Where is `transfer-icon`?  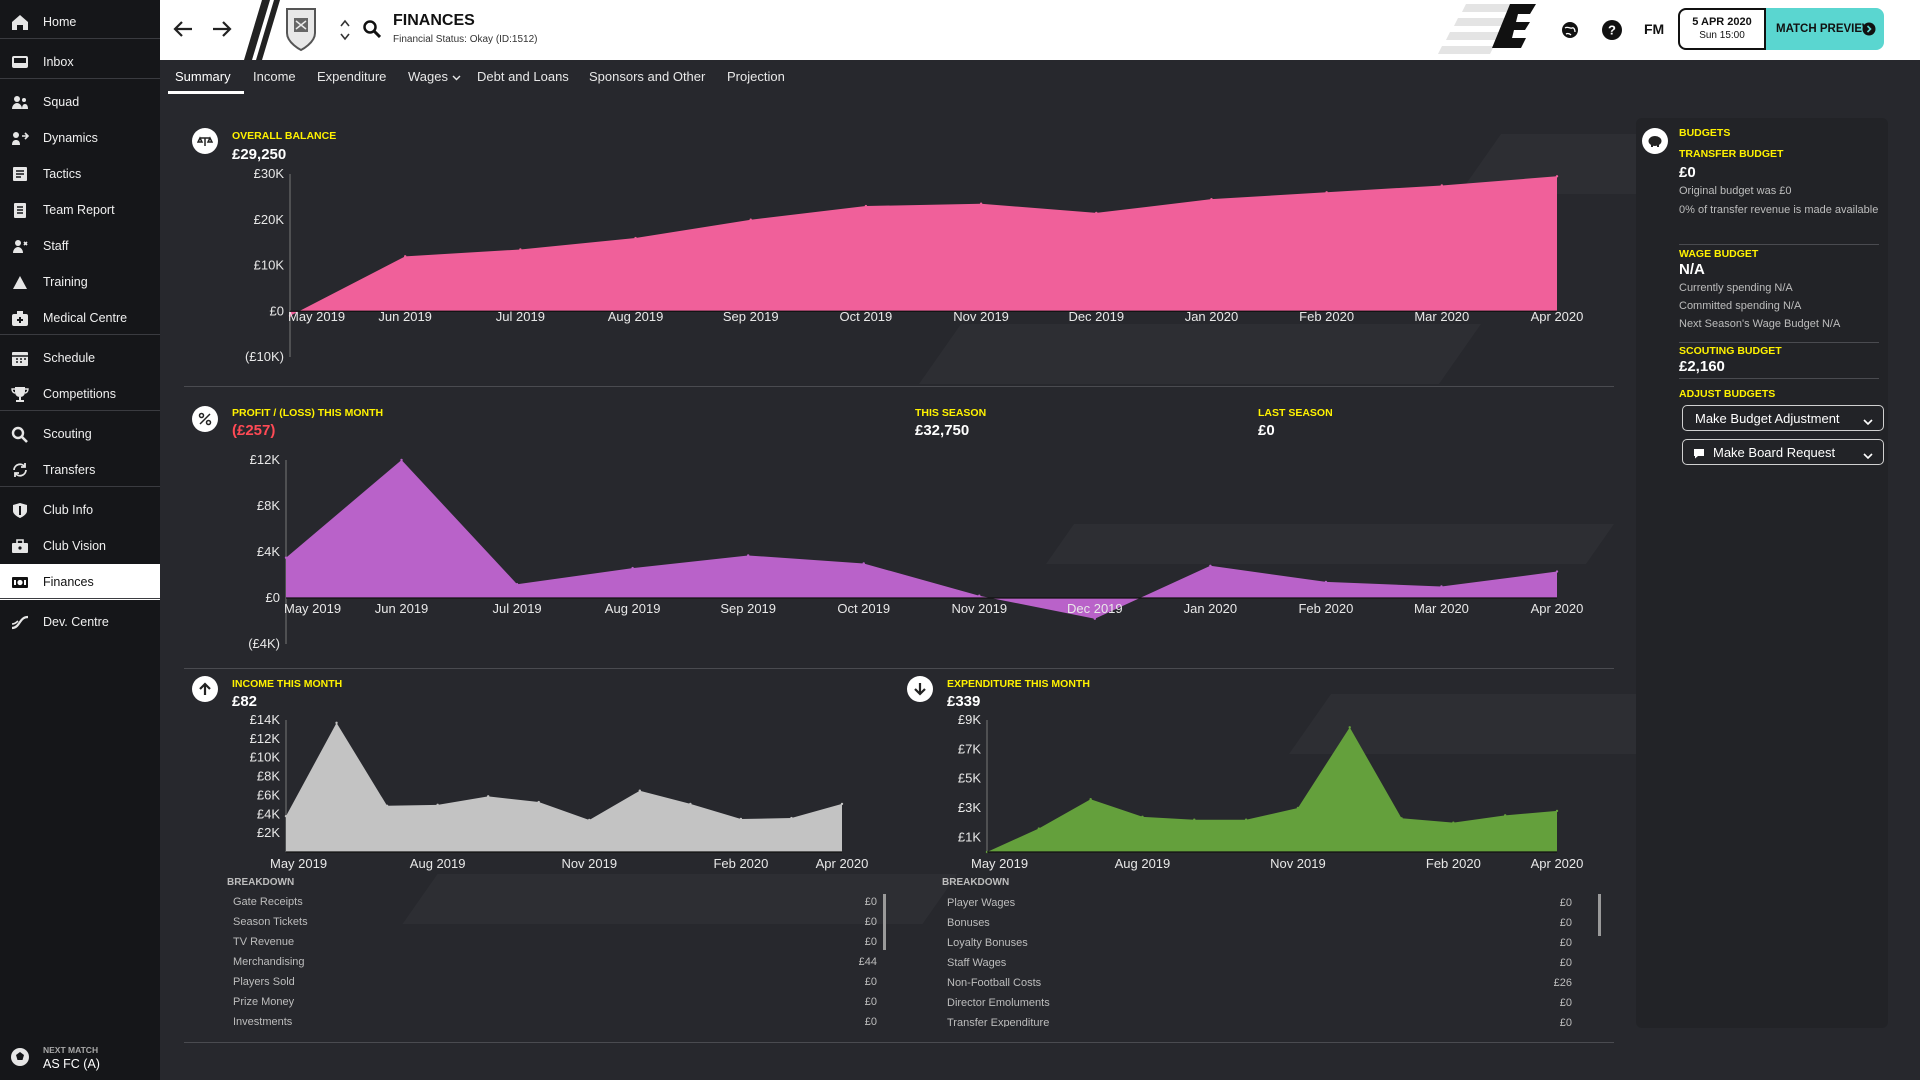
transfer-icon is located at coordinates (20, 470).